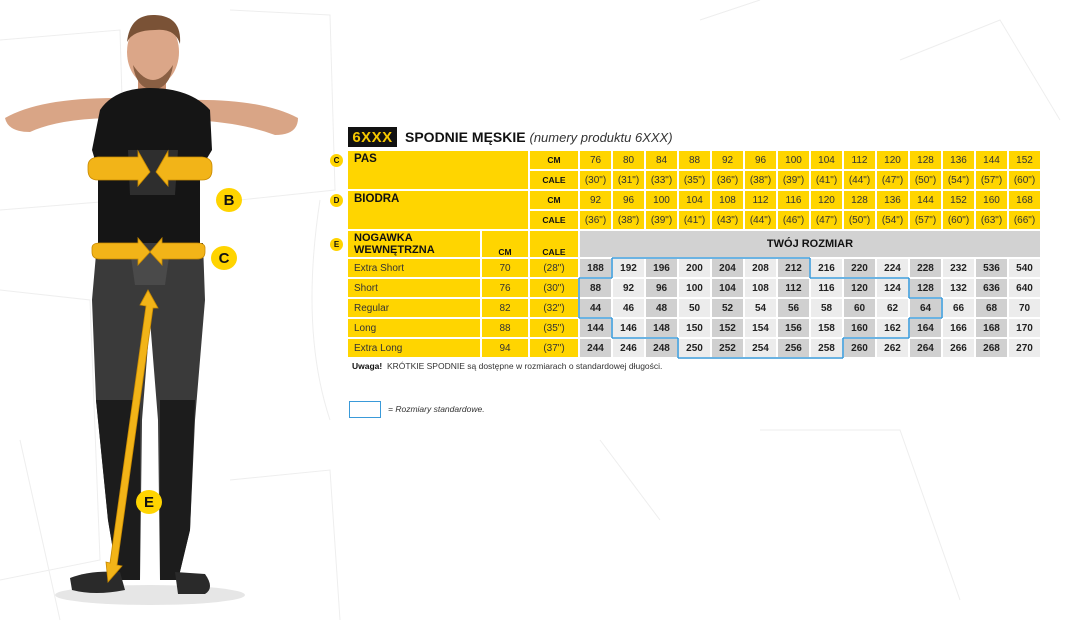 The image size is (1072, 622). What do you see at coordinates (958, 268) in the screenshot?
I see `size-cell: 232` at bounding box center [958, 268].